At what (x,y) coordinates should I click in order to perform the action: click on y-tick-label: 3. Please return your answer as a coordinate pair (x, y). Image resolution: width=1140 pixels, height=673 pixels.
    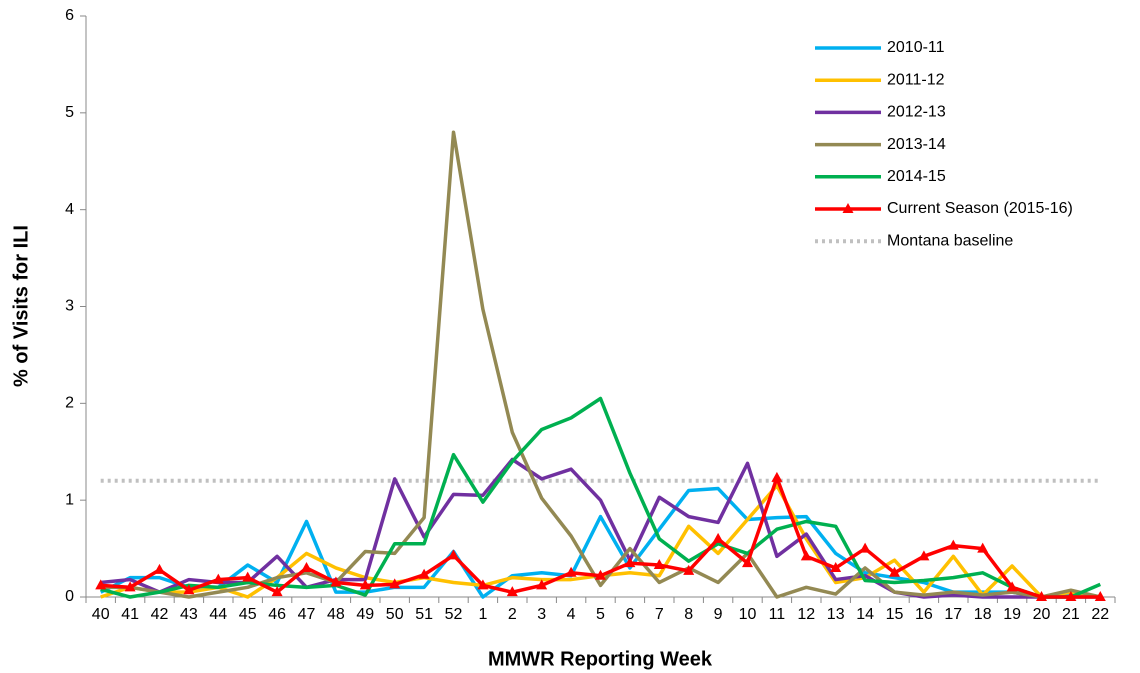
    Looking at the image, I should click on (69, 306).